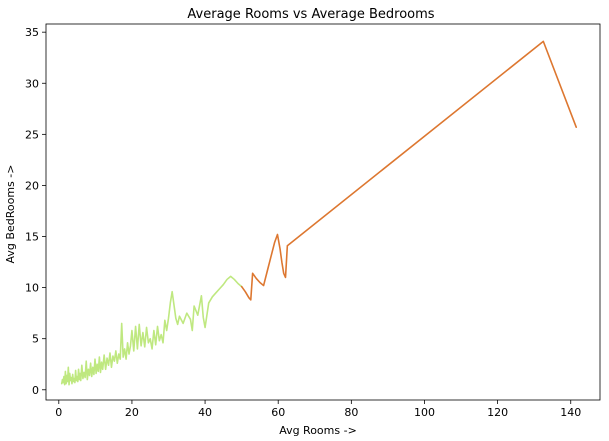 The image size is (609, 441). Describe the element at coordinates (32, 83) in the screenshot. I see `y-tick-label: 30` at that location.